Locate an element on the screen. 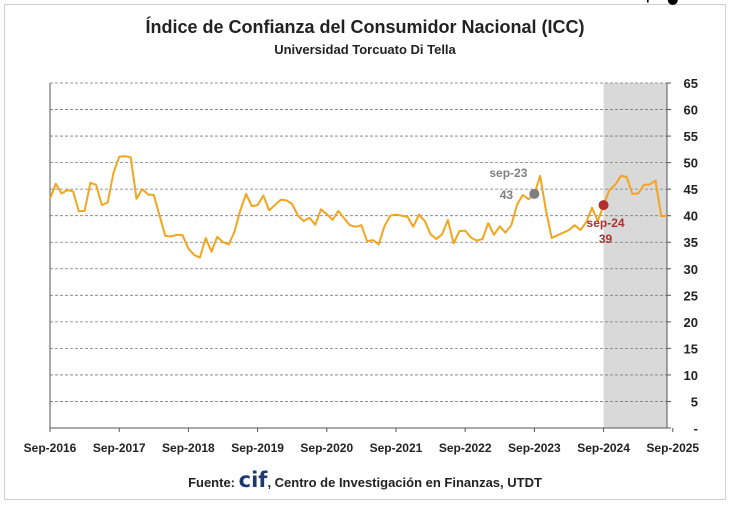 This screenshot has width=730, height=505. y-tick-label: 40 is located at coordinates (691, 216).